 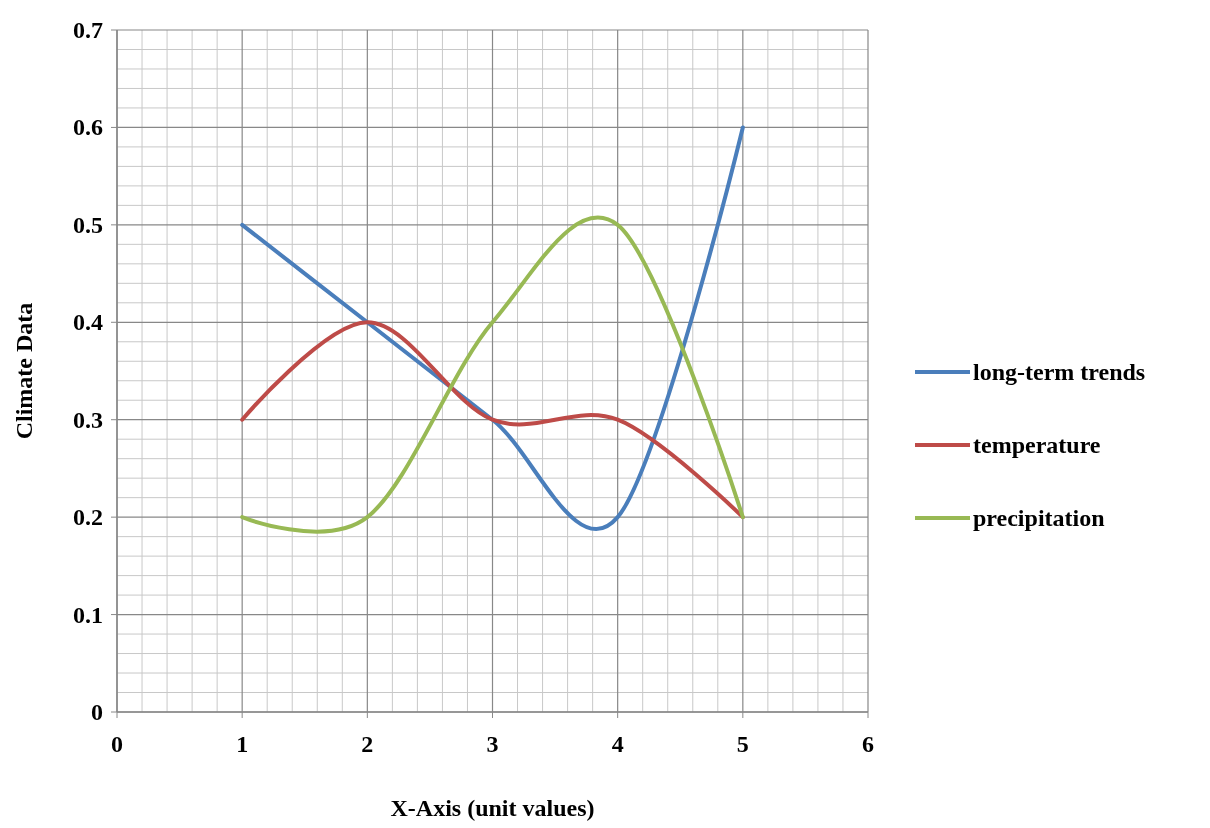 What do you see at coordinates (492, 808) in the screenshot?
I see `x-axis-title: X-Axis (unit values)` at bounding box center [492, 808].